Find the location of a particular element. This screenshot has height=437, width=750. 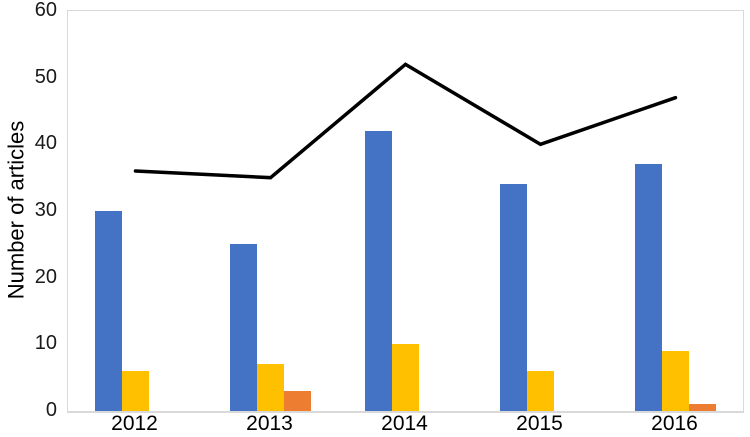

y-axis-ticks: 0 10 20 30 40 50 60 is located at coordinates (28, 218).